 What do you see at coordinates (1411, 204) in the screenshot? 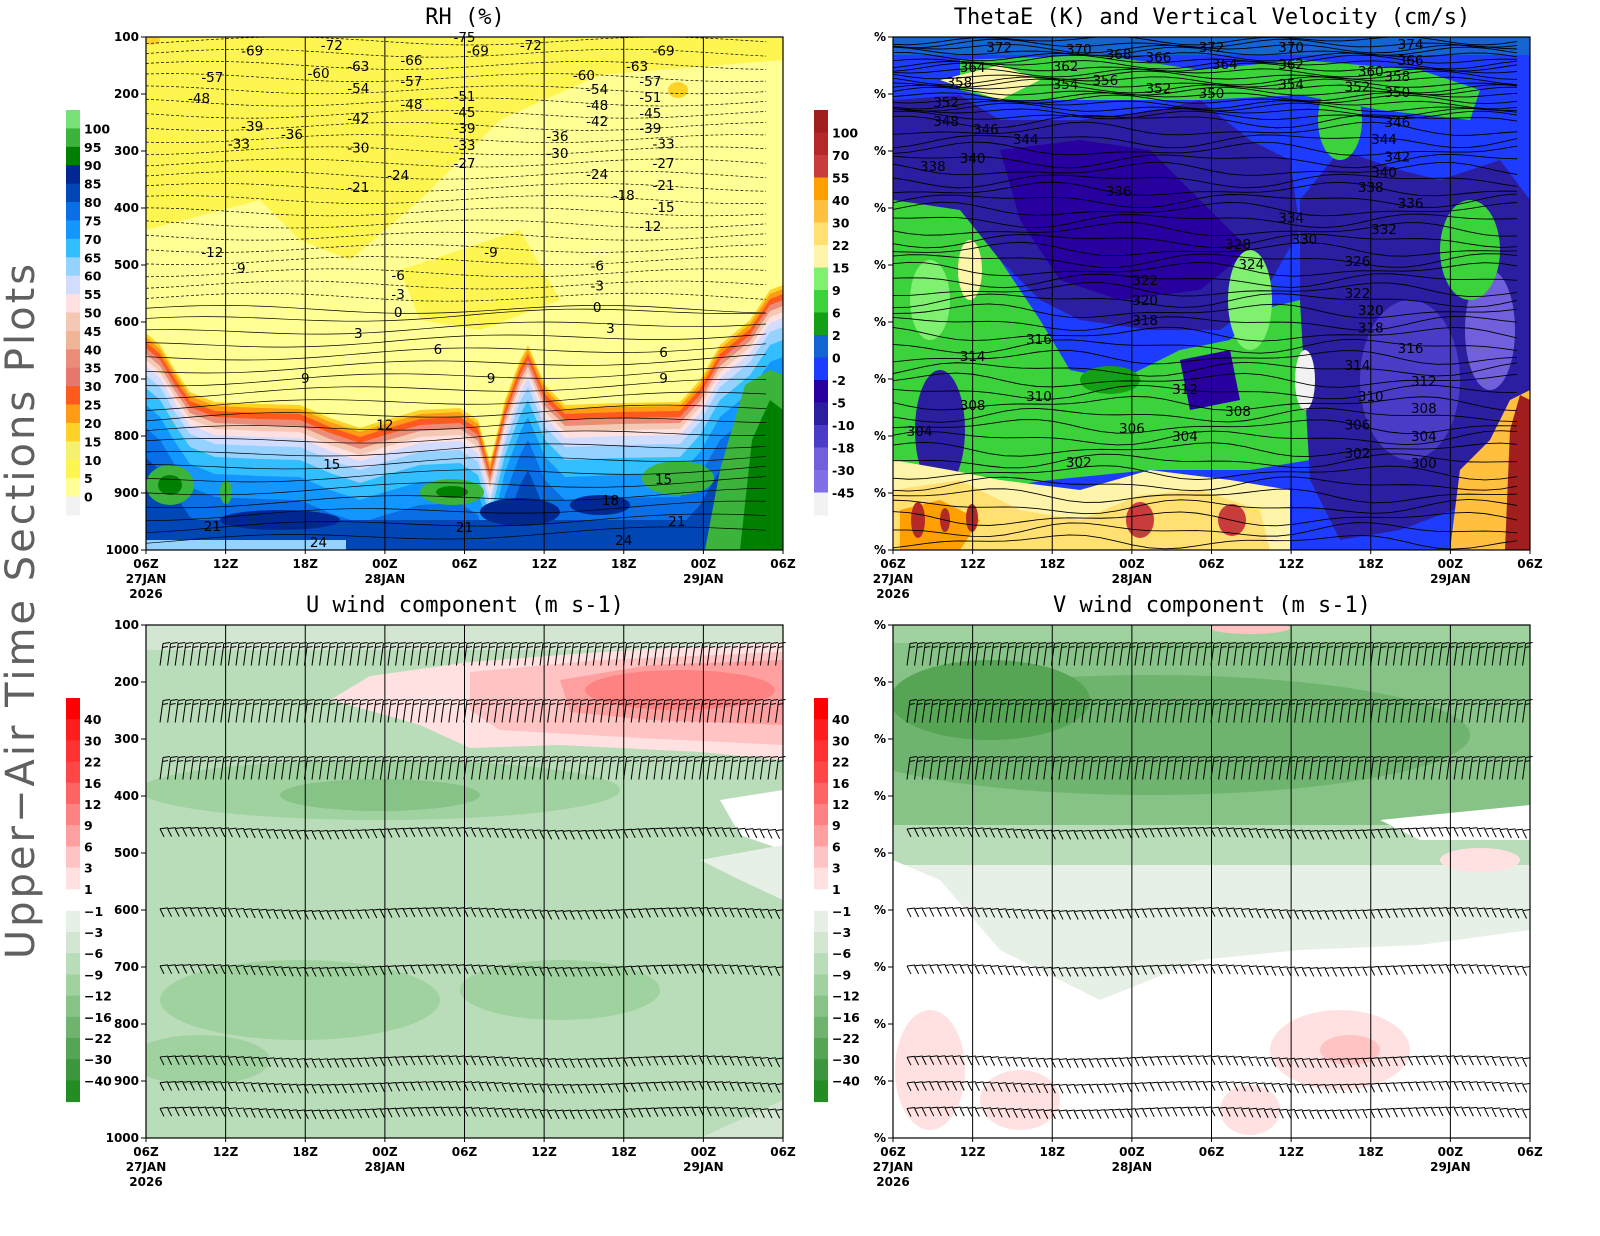
I see `contour-label: 336` at bounding box center [1411, 204].